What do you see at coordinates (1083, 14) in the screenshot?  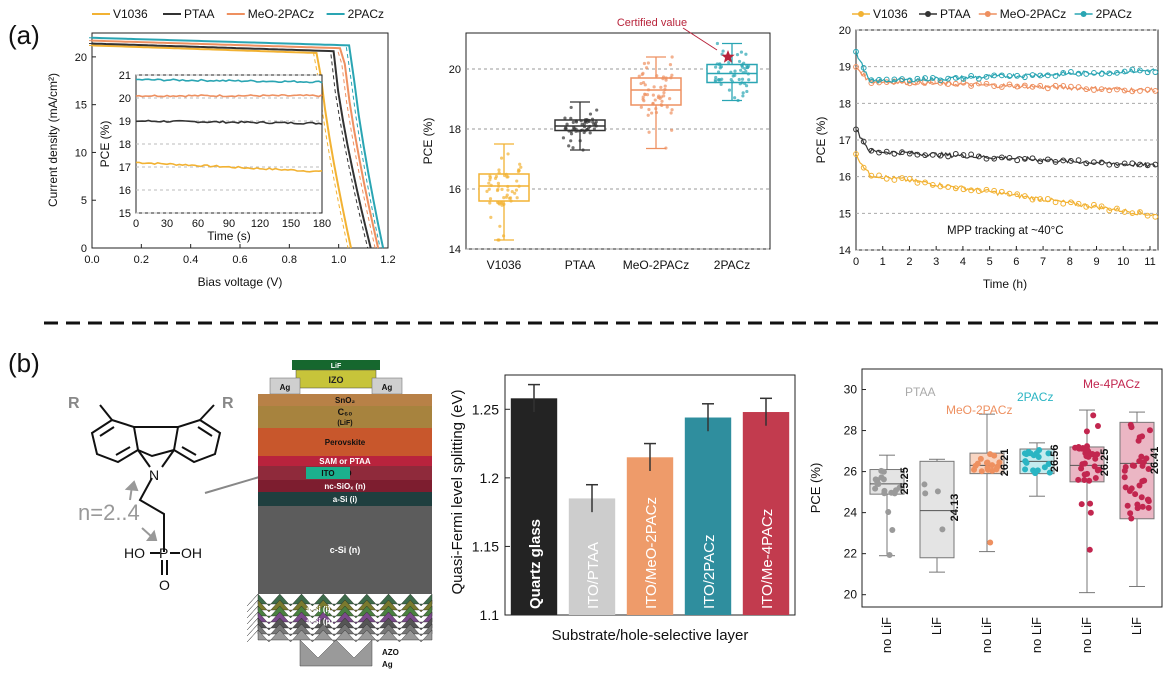 I see `mpp-legend-marker-2PACz` at bounding box center [1083, 14].